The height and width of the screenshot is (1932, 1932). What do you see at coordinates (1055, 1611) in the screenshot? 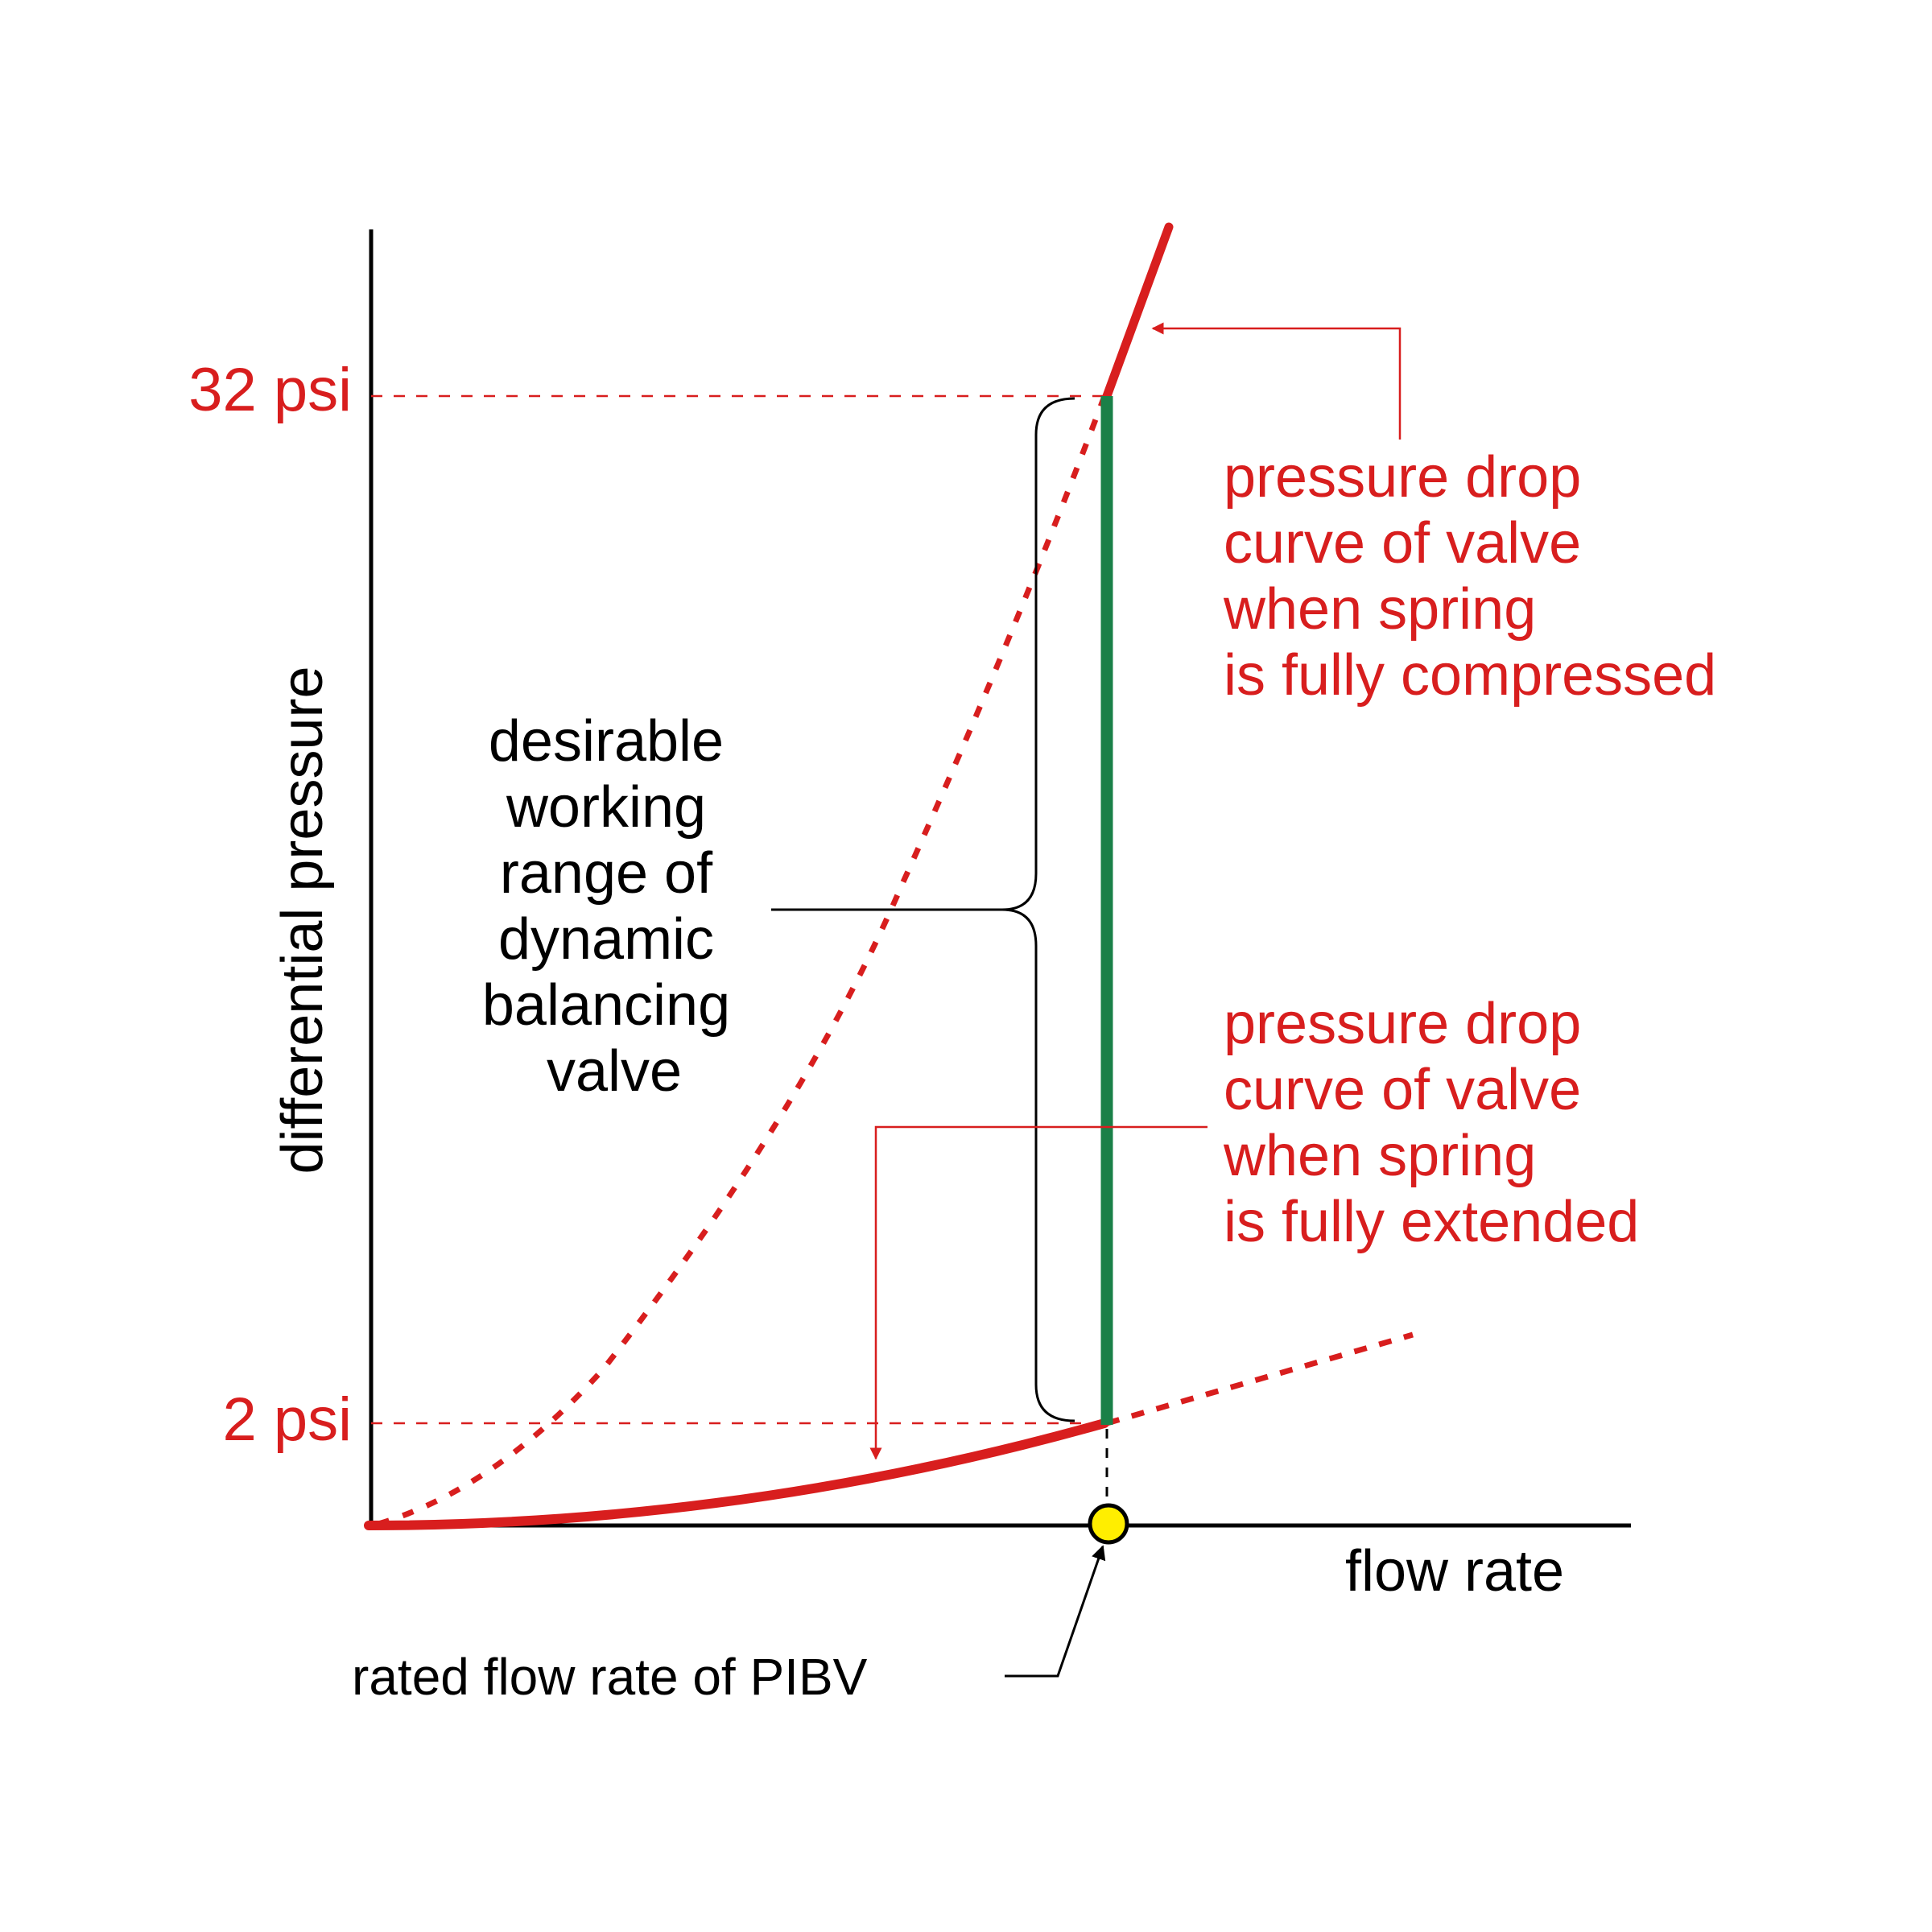
I see `rated-flow-leader` at bounding box center [1055, 1611].